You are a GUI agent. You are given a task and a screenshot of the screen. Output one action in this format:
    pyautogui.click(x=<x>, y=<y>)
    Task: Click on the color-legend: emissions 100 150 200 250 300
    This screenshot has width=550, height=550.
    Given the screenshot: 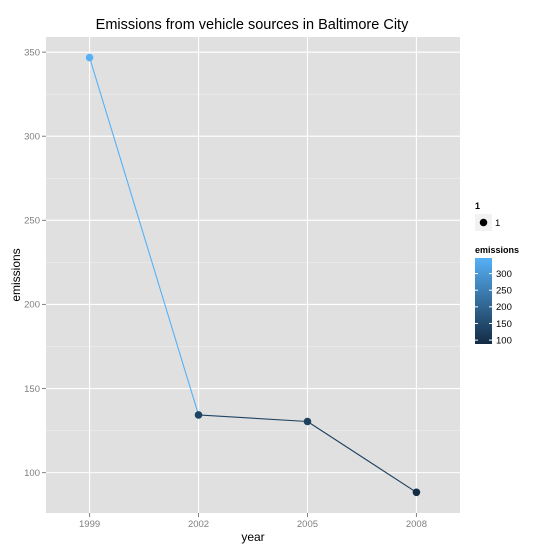 What is the action you would take?
    pyautogui.click(x=497, y=295)
    